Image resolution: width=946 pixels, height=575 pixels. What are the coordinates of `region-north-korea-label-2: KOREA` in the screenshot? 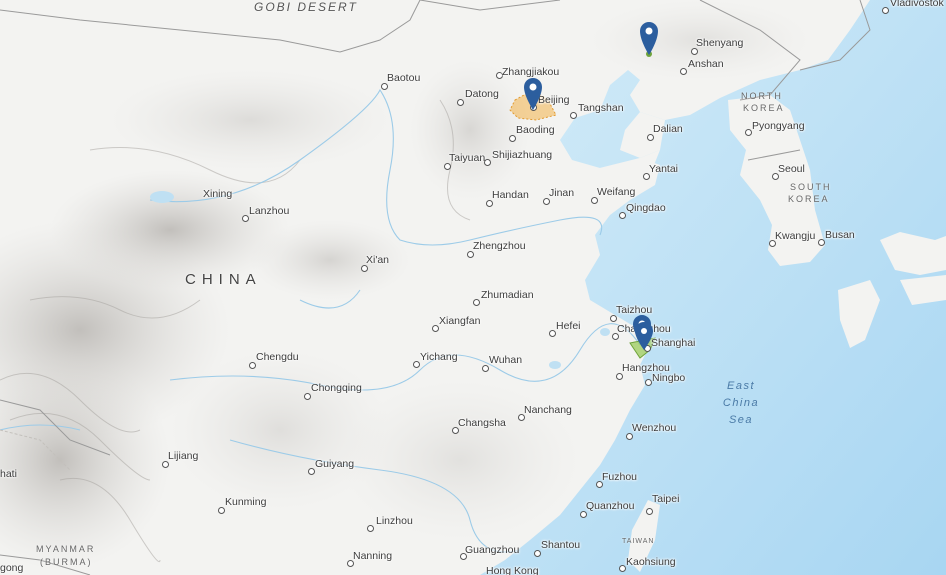 It's located at (764, 108).